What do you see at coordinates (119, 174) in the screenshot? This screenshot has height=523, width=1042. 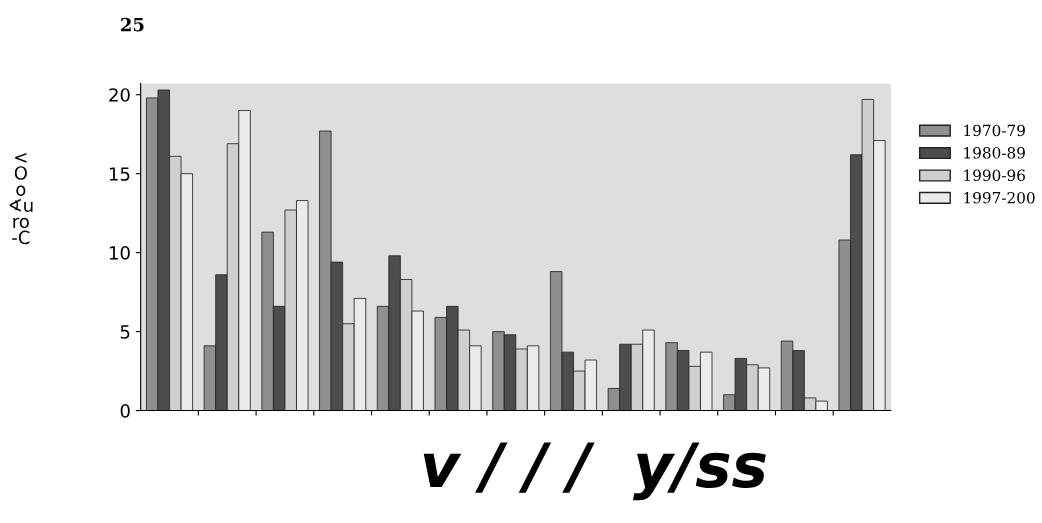 I see `y-tick-label: 15` at bounding box center [119, 174].